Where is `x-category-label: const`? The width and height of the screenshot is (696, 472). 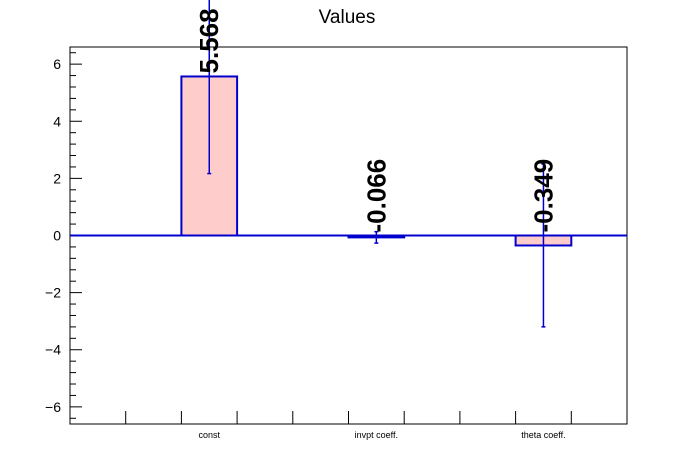
x-category-label: const is located at coordinates (209, 435).